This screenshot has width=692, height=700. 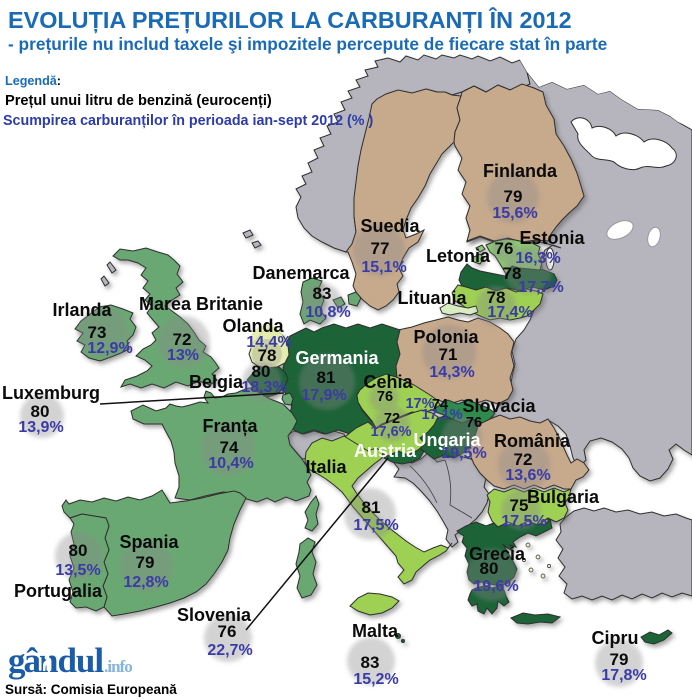 I want to click on svg-text: 13,5%, so click(x=77, y=570).